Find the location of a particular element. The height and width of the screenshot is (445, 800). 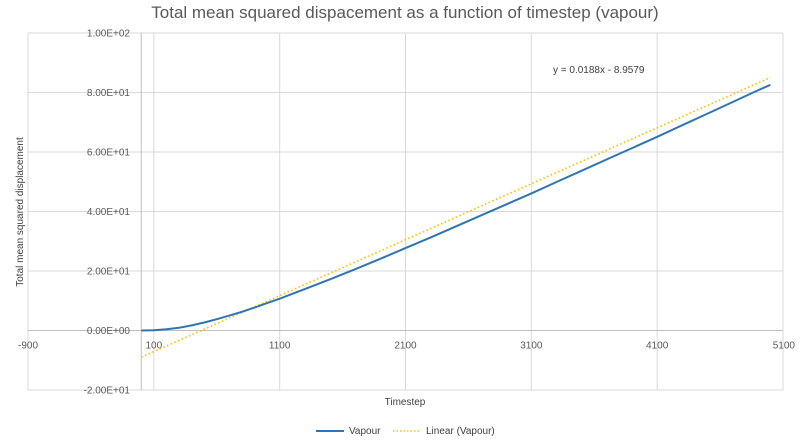

y-tick-label: 8.00E+01 is located at coordinates (109, 93).